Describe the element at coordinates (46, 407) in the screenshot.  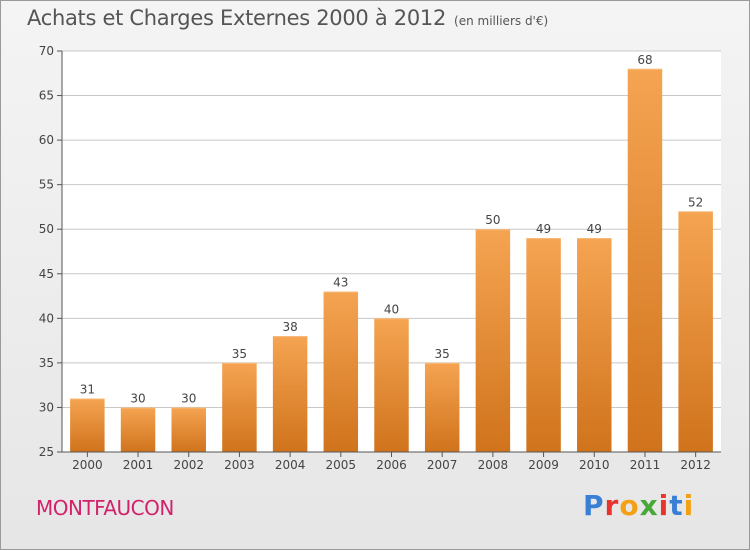
I see `y-tick-label: 30` at that location.